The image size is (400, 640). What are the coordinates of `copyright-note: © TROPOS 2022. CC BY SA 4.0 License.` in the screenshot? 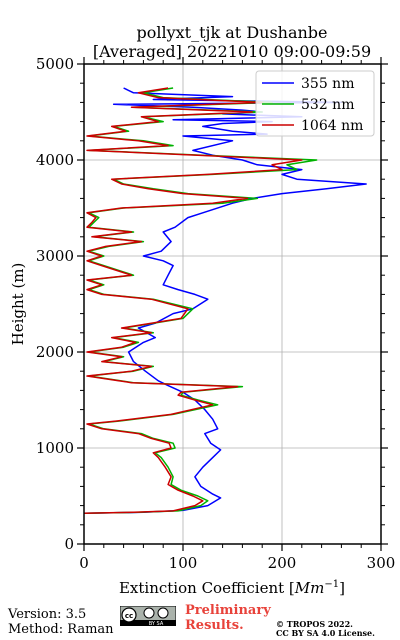 It's located at (325, 629).